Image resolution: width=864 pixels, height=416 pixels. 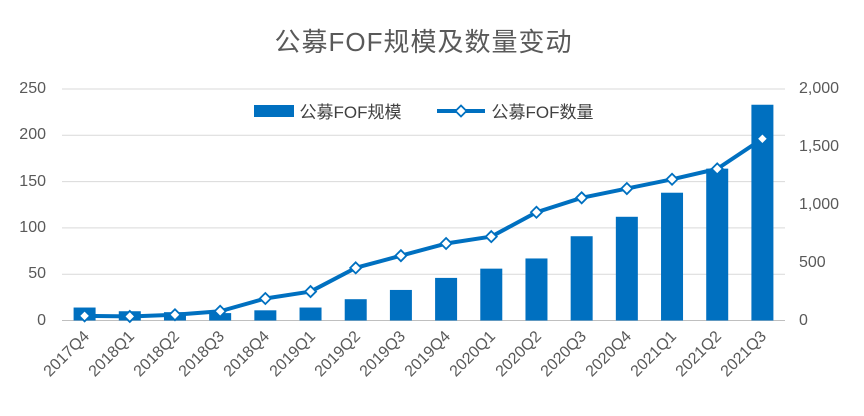 What do you see at coordinates (310, 314) in the screenshot?
I see `bar-2019Q1` at bounding box center [310, 314].